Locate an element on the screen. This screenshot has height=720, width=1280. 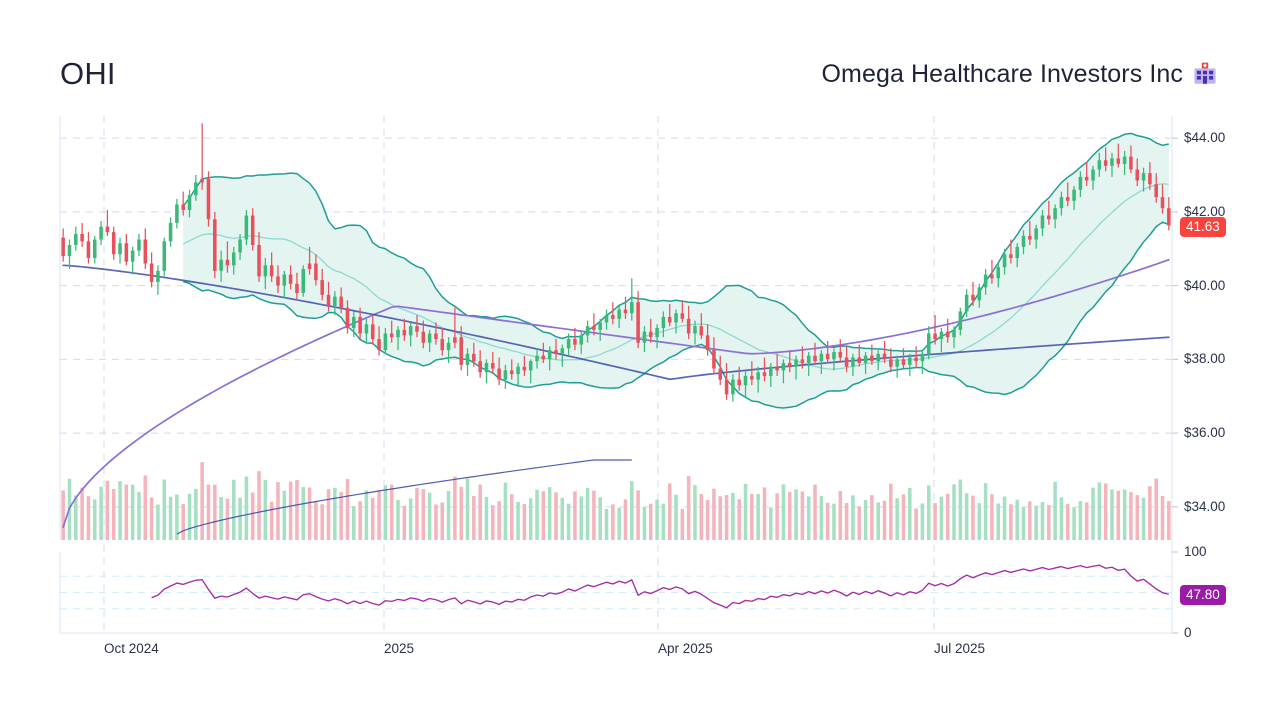
price-axis-tick: $36.00 is located at coordinates (1205, 433).